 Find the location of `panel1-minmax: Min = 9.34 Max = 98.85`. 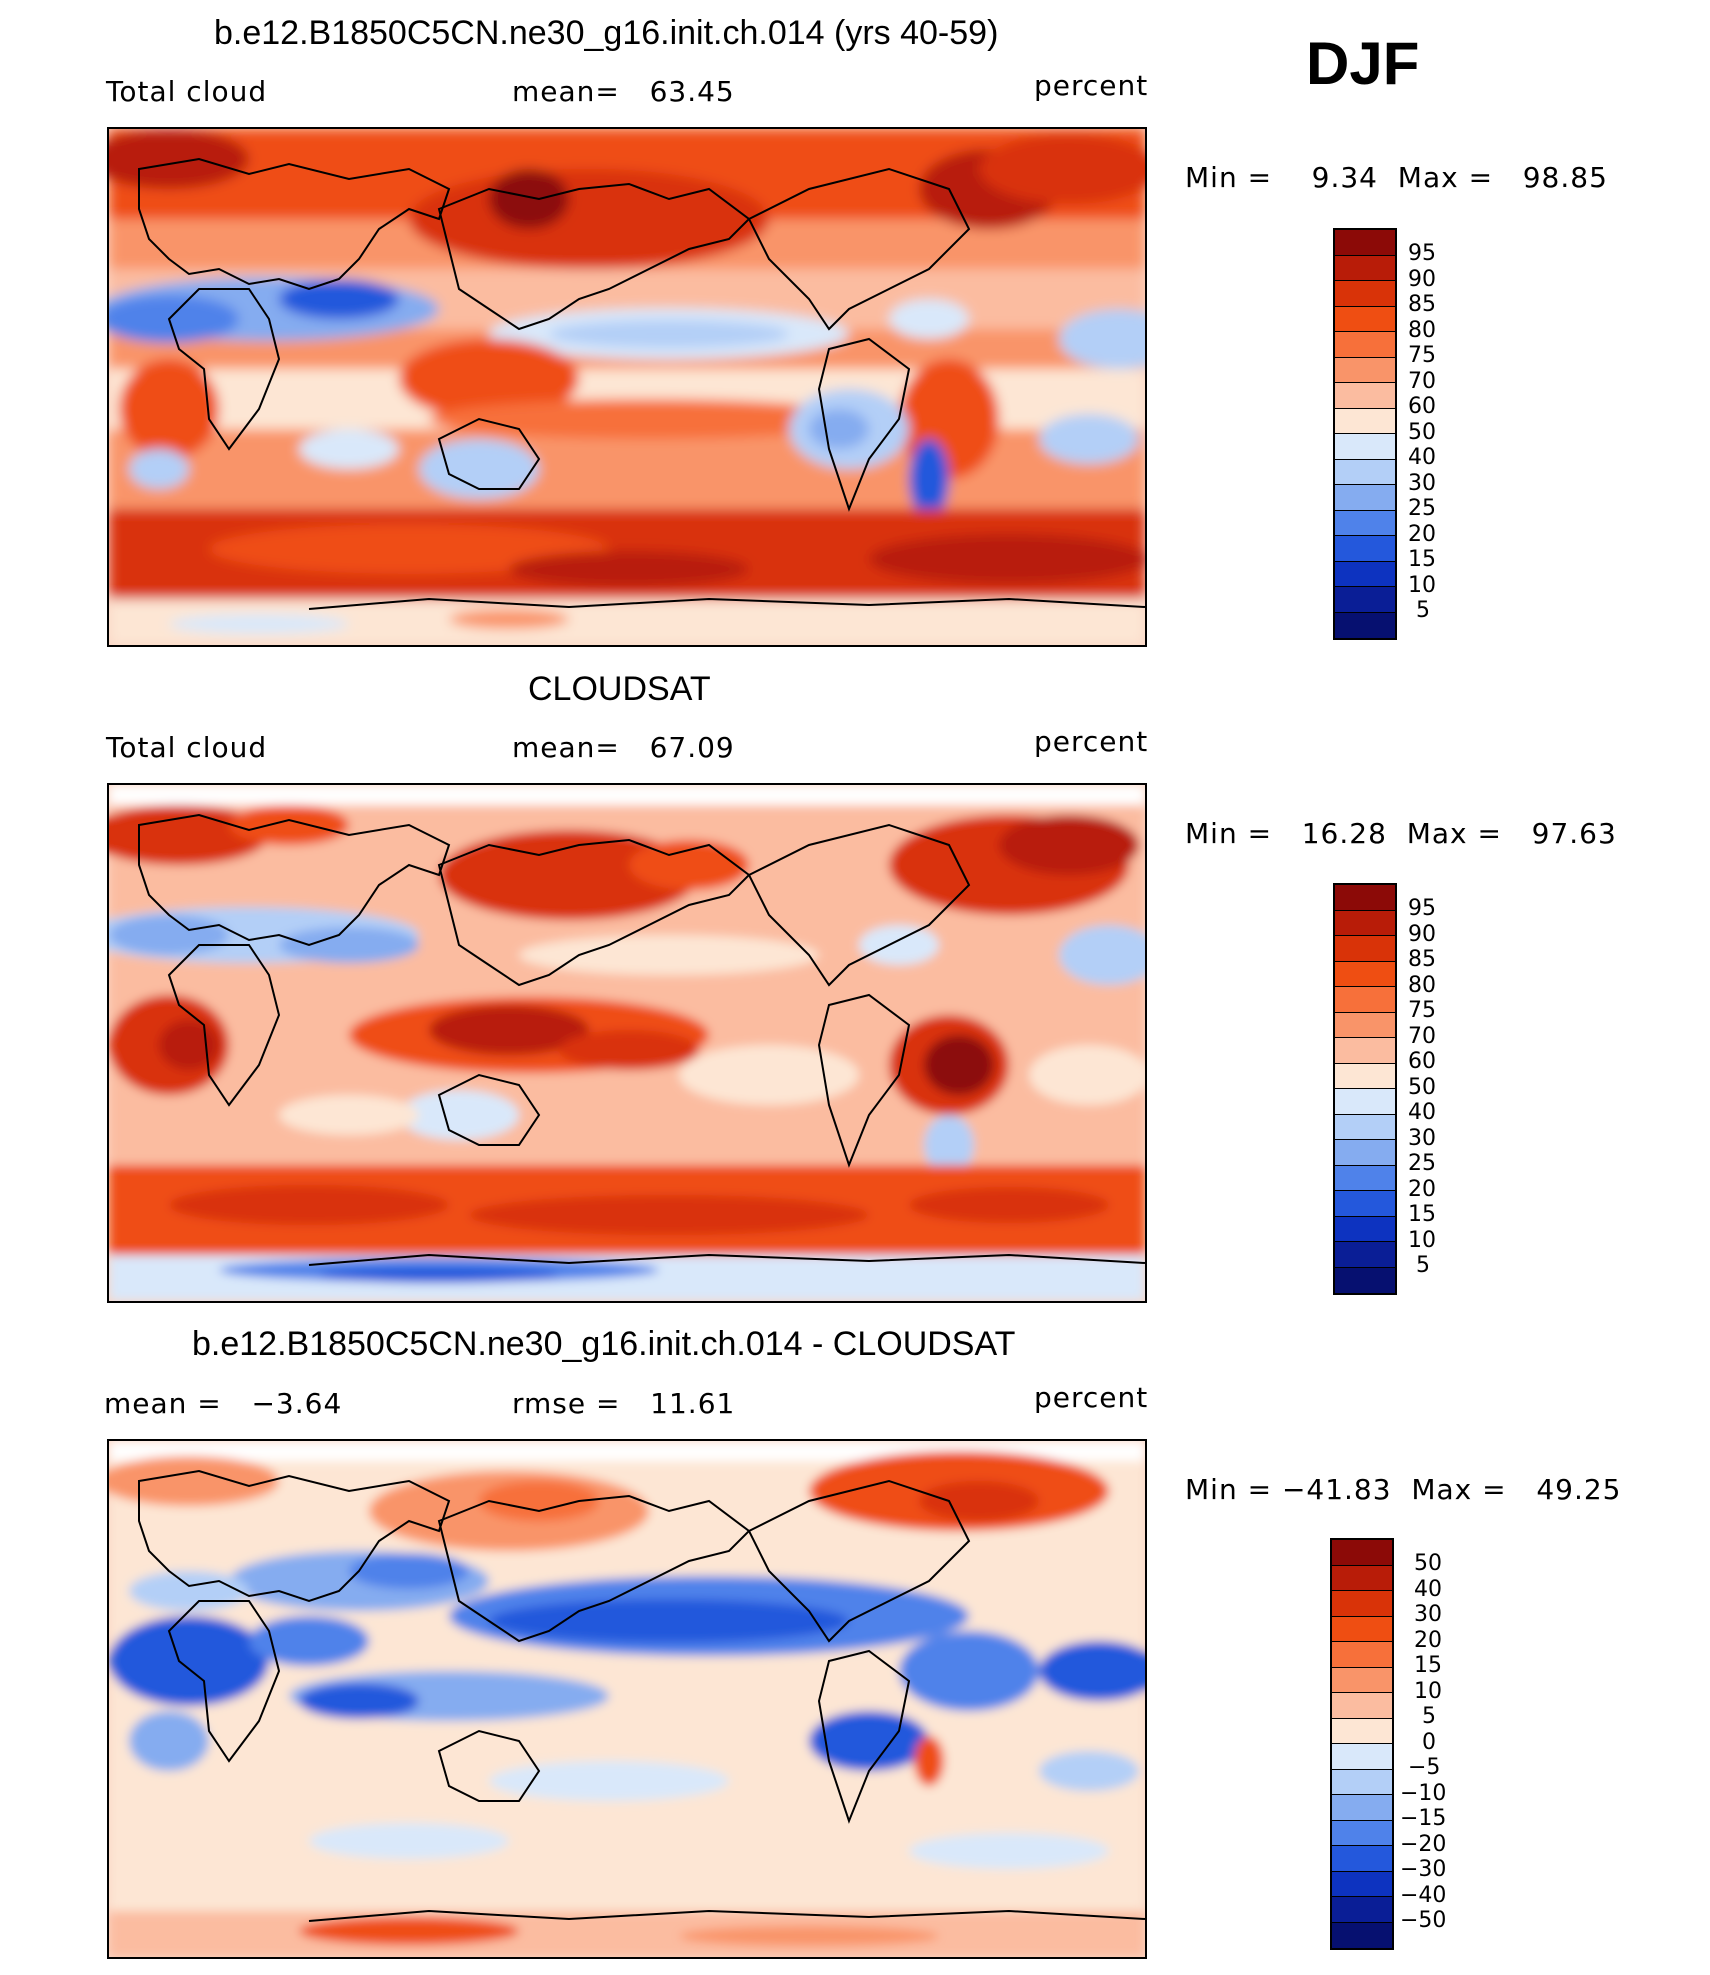

panel1-minmax: Min = 9.34 Max = 98.85 is located at coordinates (1396, 177).